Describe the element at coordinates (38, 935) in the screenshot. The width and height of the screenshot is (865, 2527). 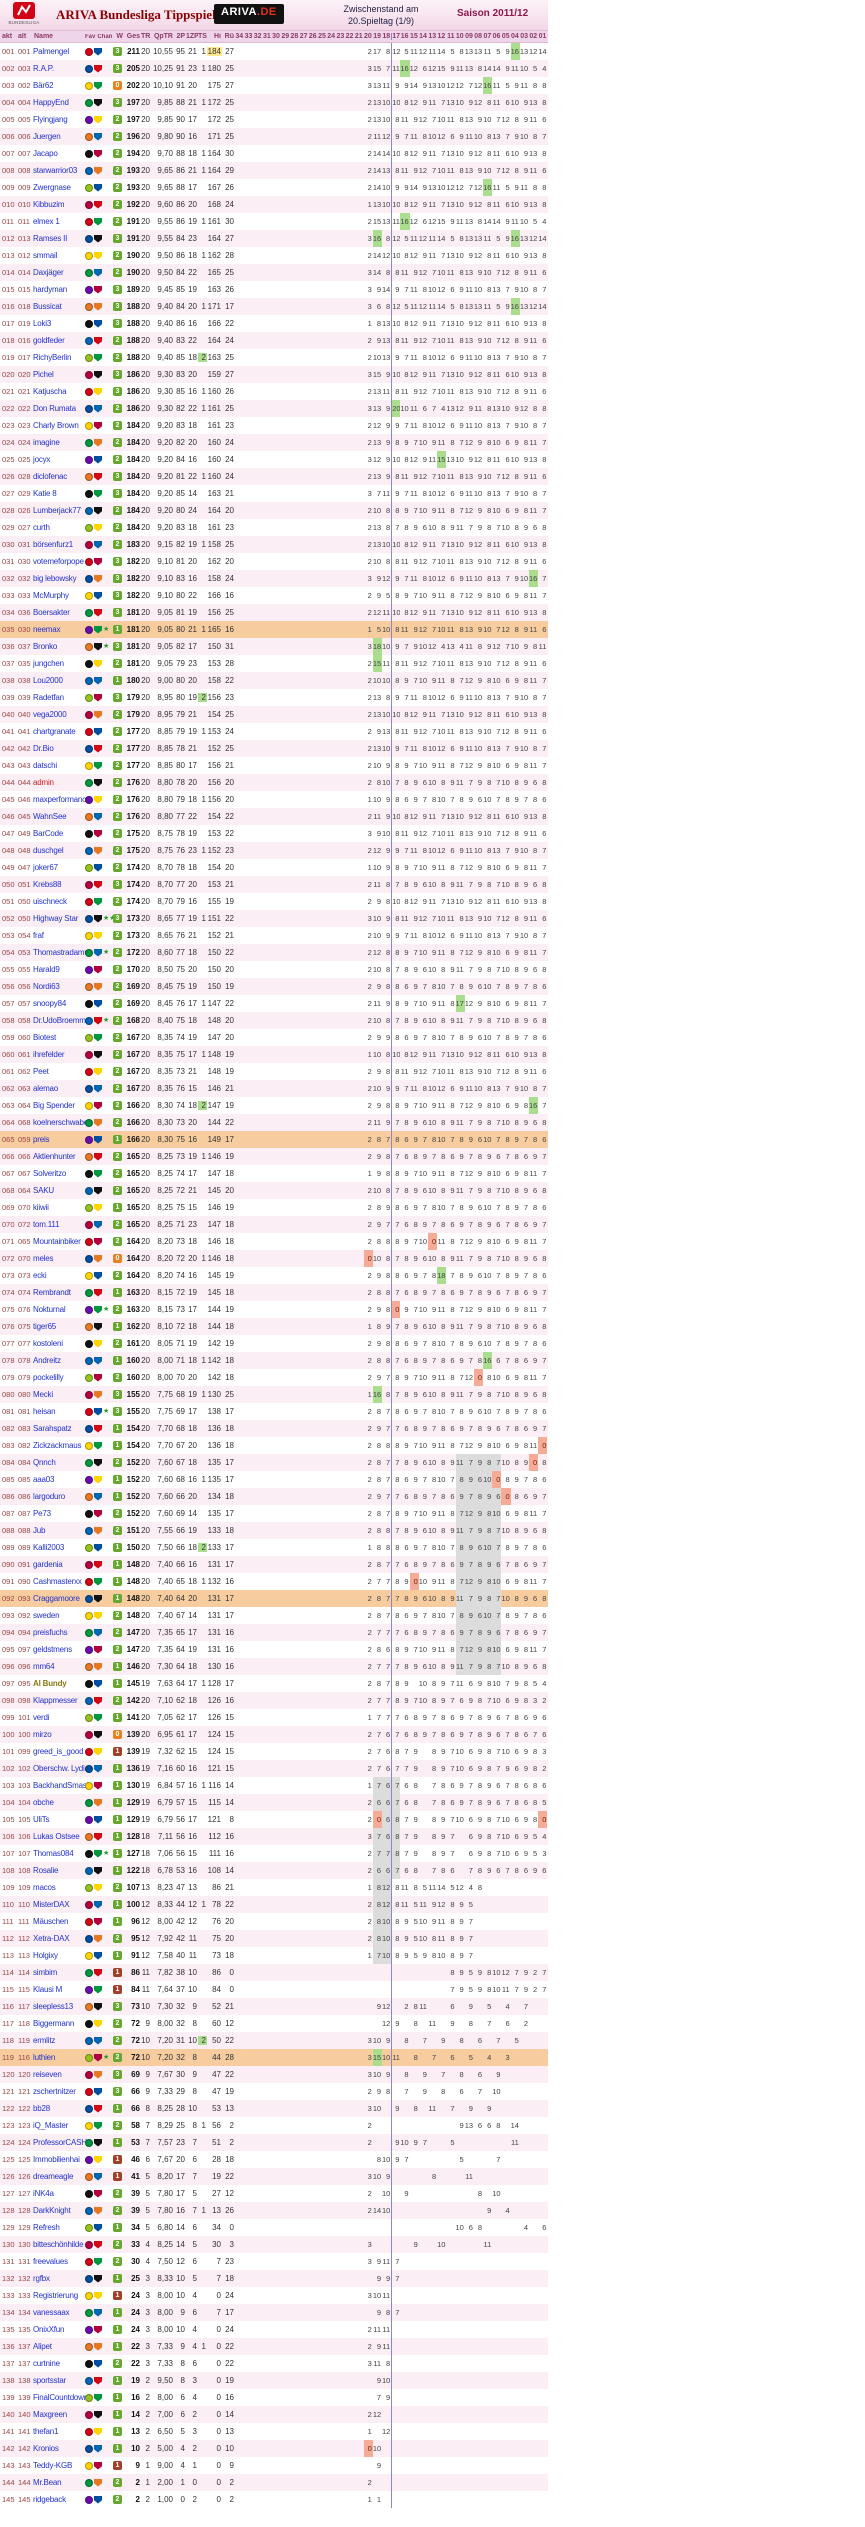
I see `player-name-link: fraf` at that location.